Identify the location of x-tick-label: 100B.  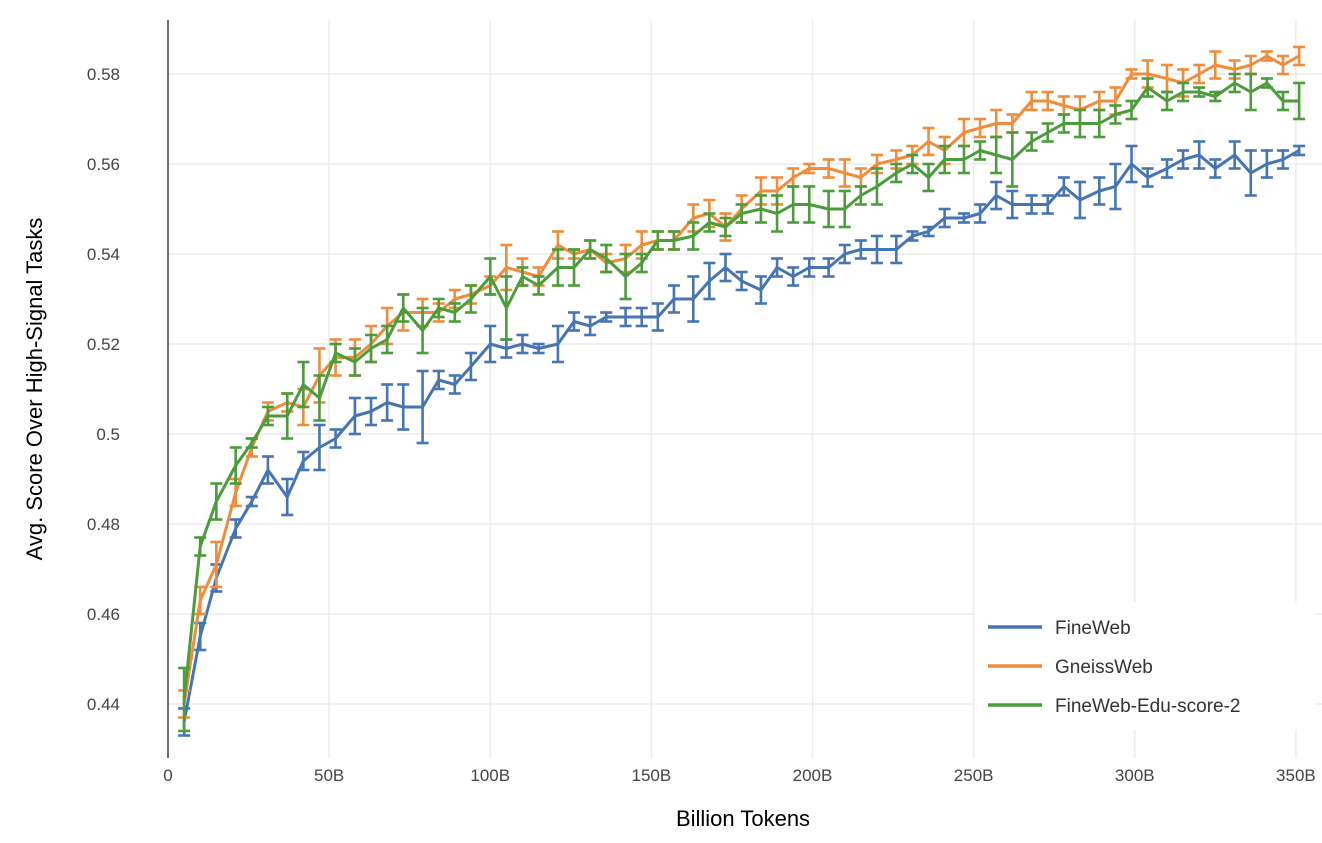
(490, 775).